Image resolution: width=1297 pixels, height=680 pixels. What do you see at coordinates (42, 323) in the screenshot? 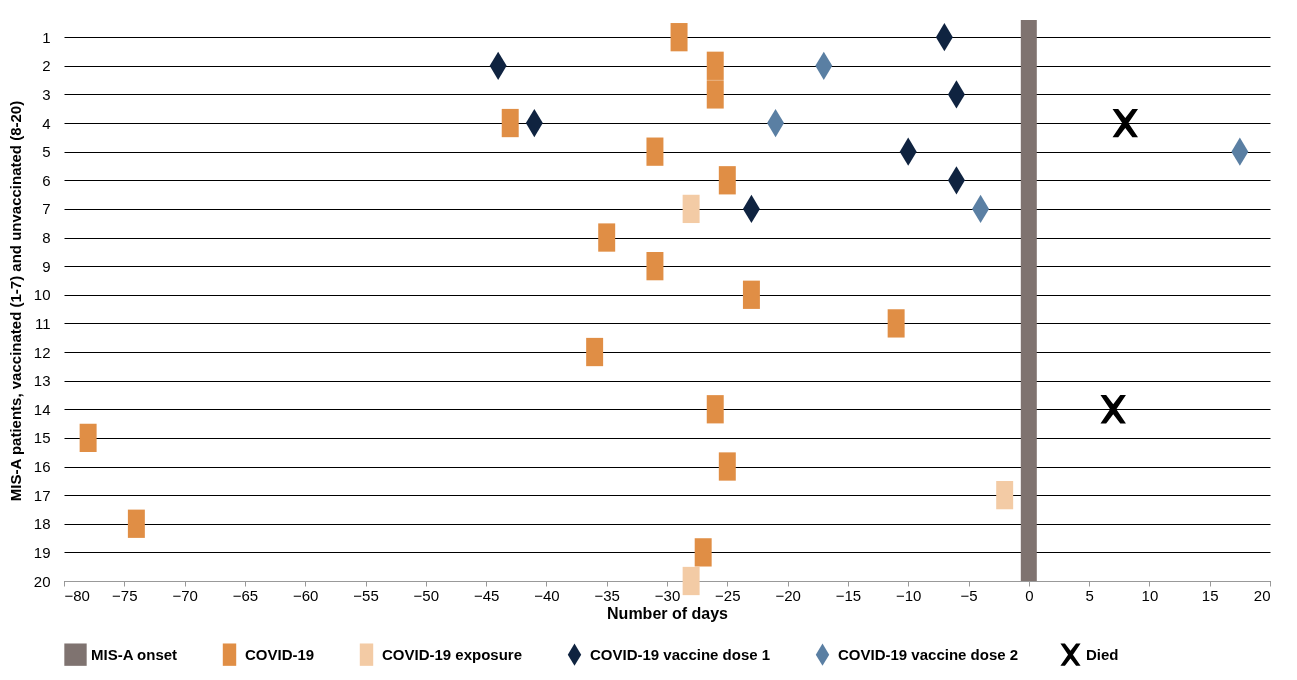
I see `y-tick-label: 11` at bounding box center [42, 323].